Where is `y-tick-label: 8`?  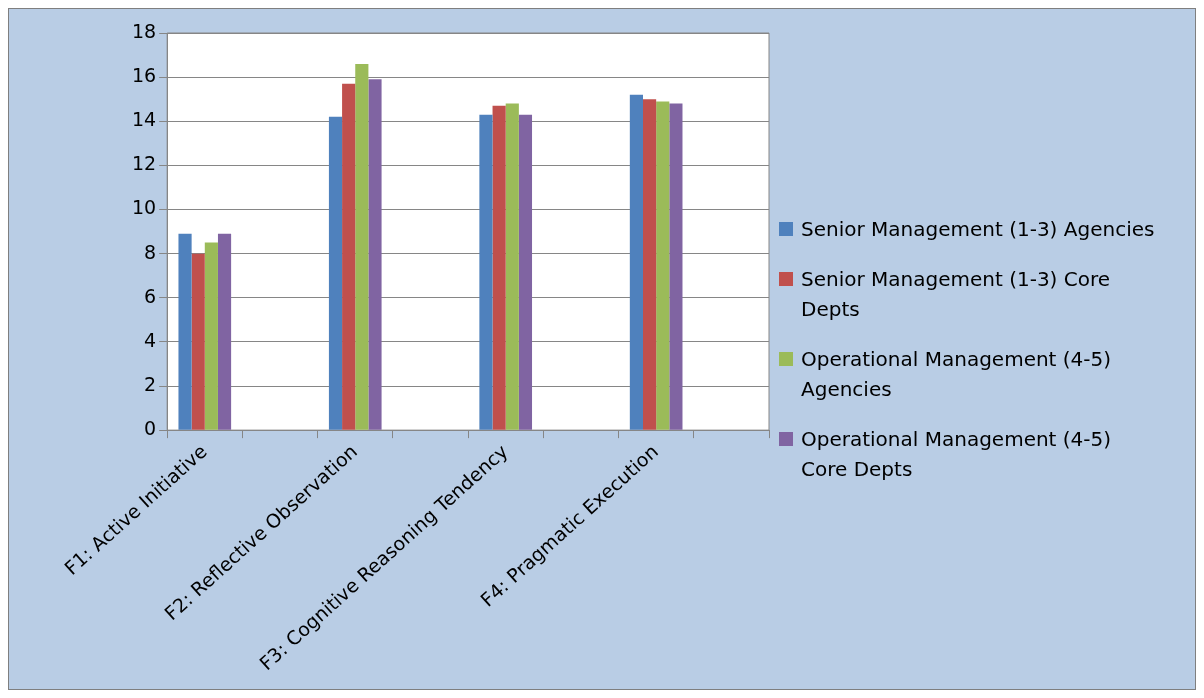 y-tick-label: 8 is located at coordinates (150, 251).